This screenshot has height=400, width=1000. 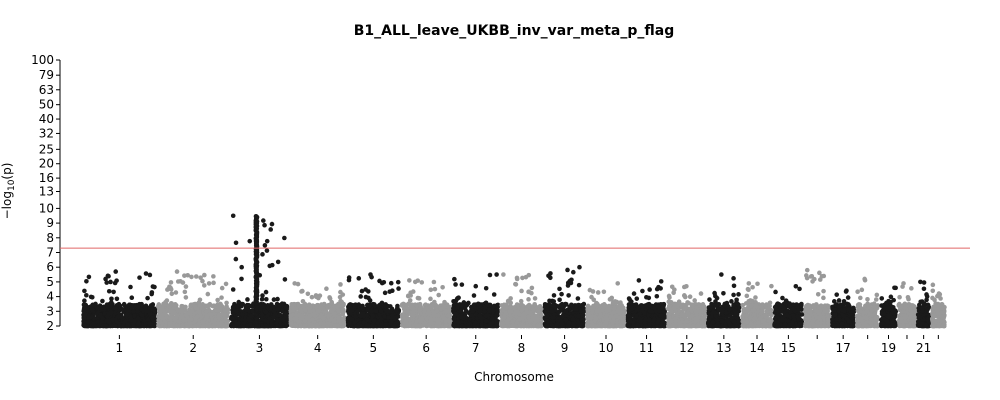 What do you see at coordinates (686, 348) in the screenshot?
I see `x-tick-label: 12` at bounding box center [686, 348].